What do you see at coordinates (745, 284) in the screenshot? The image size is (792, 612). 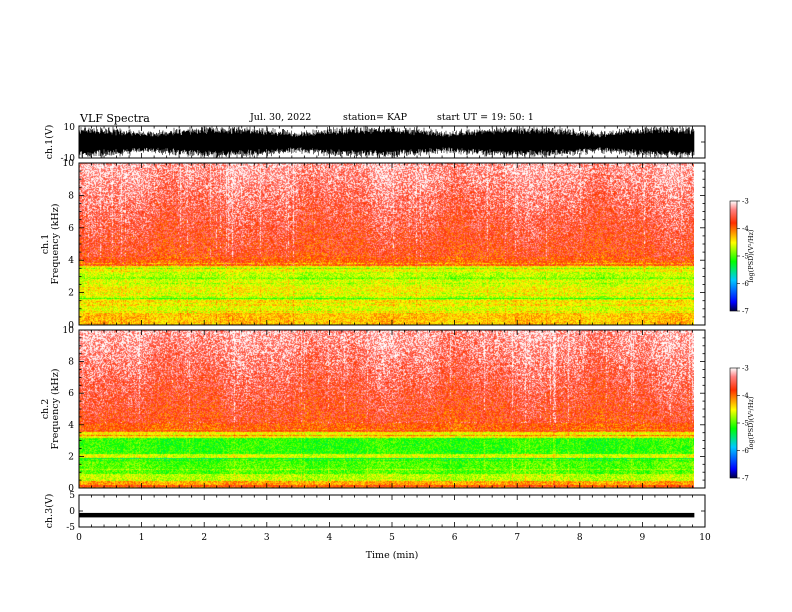 I see `ch1-spectrogram-colorbar-tick-label: -6` at bounding box center [745, 284].